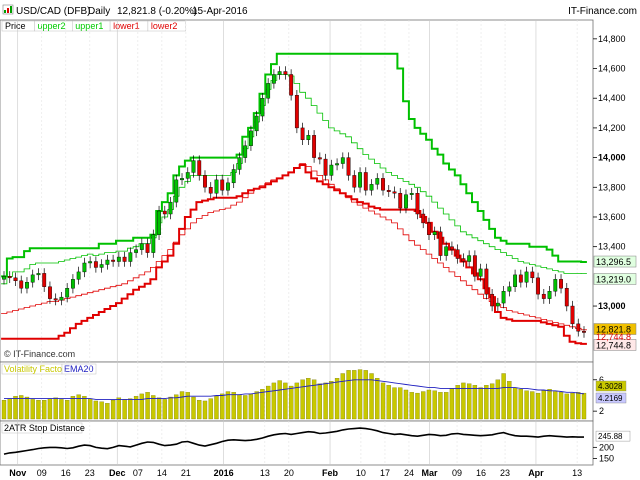 The width and height of the screenshot is (640, 480). I want to click on volatility-legend: Volatility Factor EMA20, so click(49, 369).